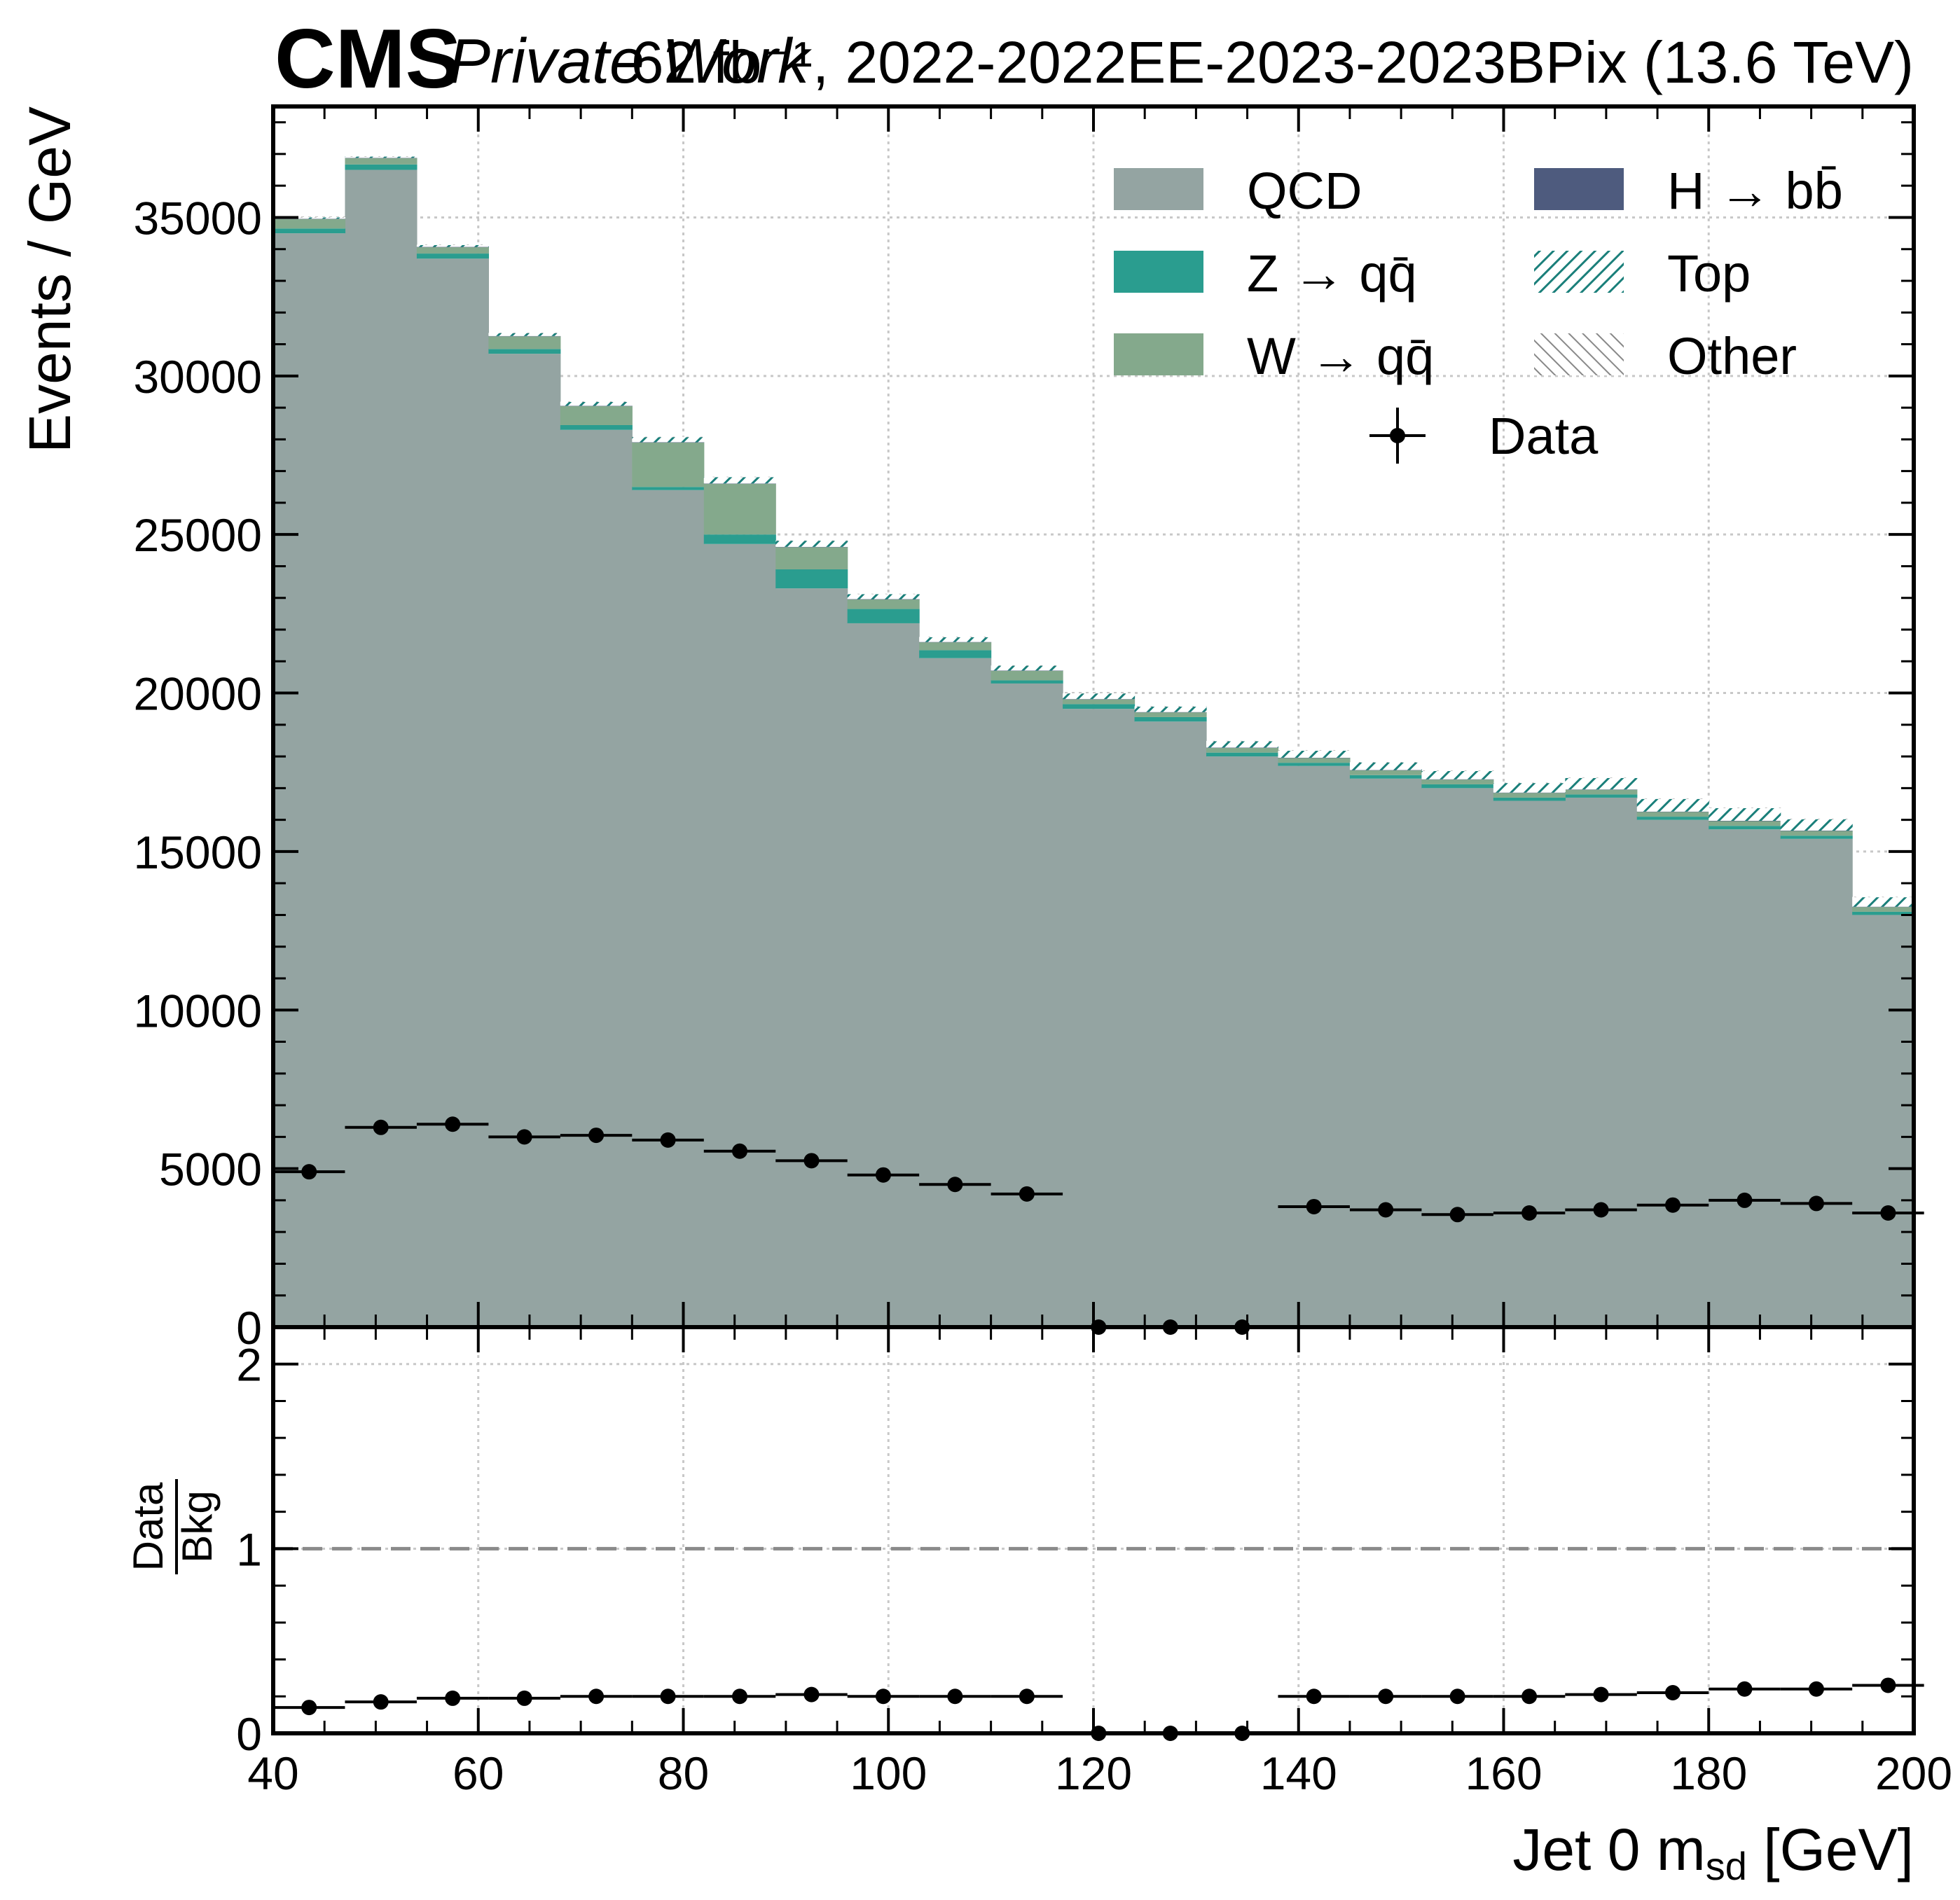 This screenshot has height=1900, width=1960. I want to click on x-axis-label: Jet 0 msd [GeV], so click(1713, 1853).